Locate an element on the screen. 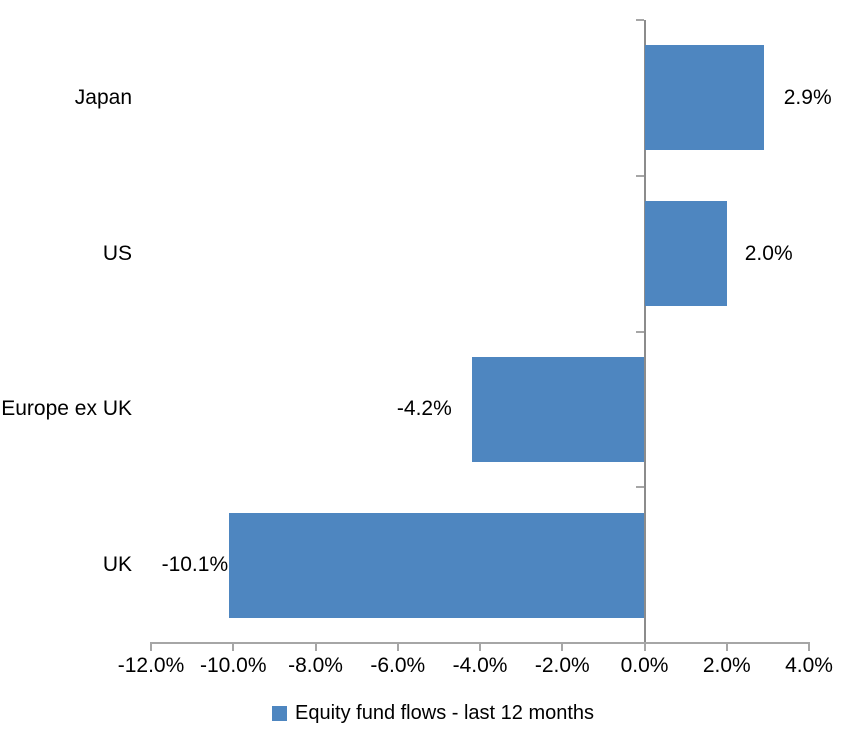 This screenshot has height=747, width=852. value-axis-tick-label: 2.0% is located at coordinates (726, 665).